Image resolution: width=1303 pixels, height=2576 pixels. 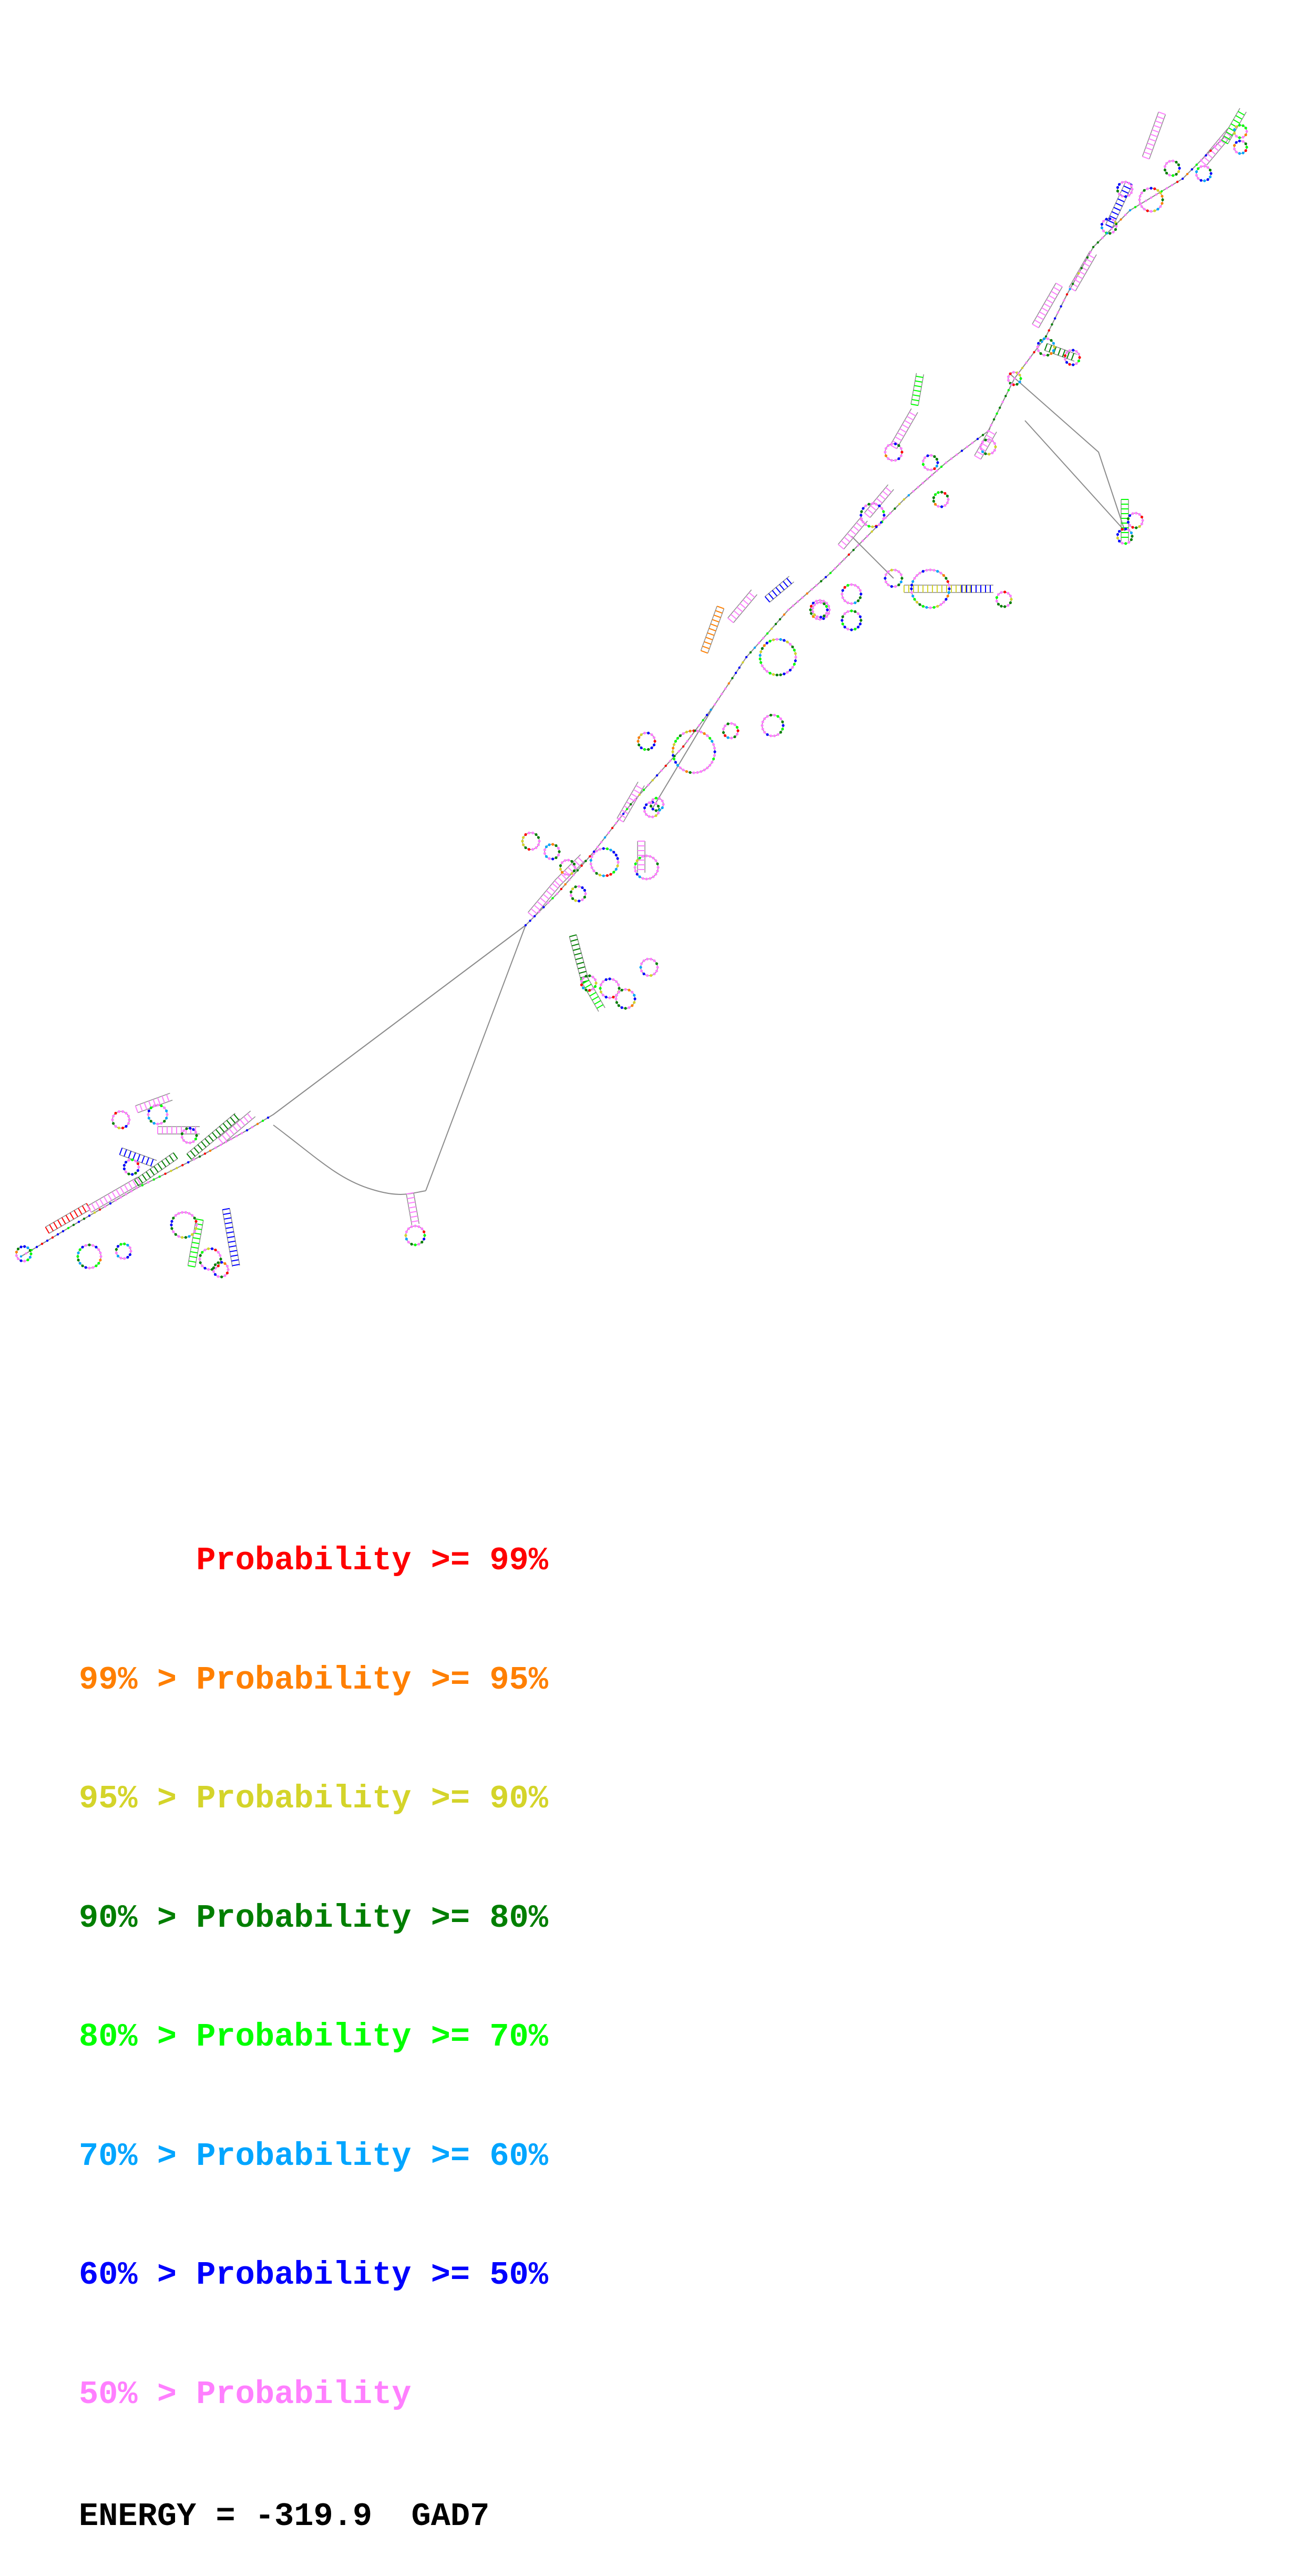 I want to click on legend-line-below-50: 50% > Probability, so click(x=245, y=2394).